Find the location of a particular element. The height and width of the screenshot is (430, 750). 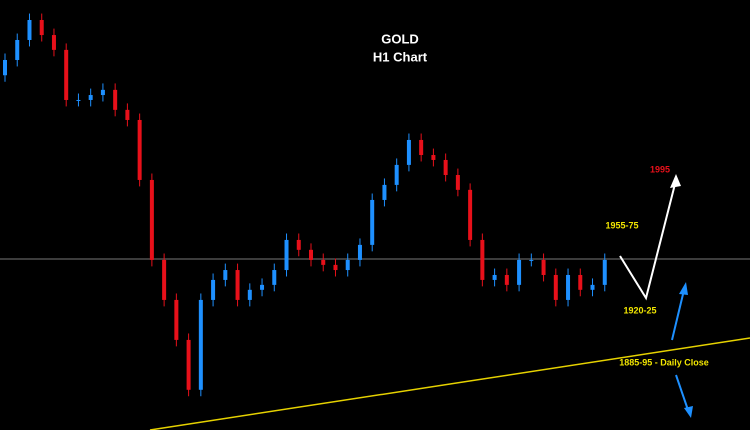

annotation: 1955-75 is located at coordinates (621, 225).